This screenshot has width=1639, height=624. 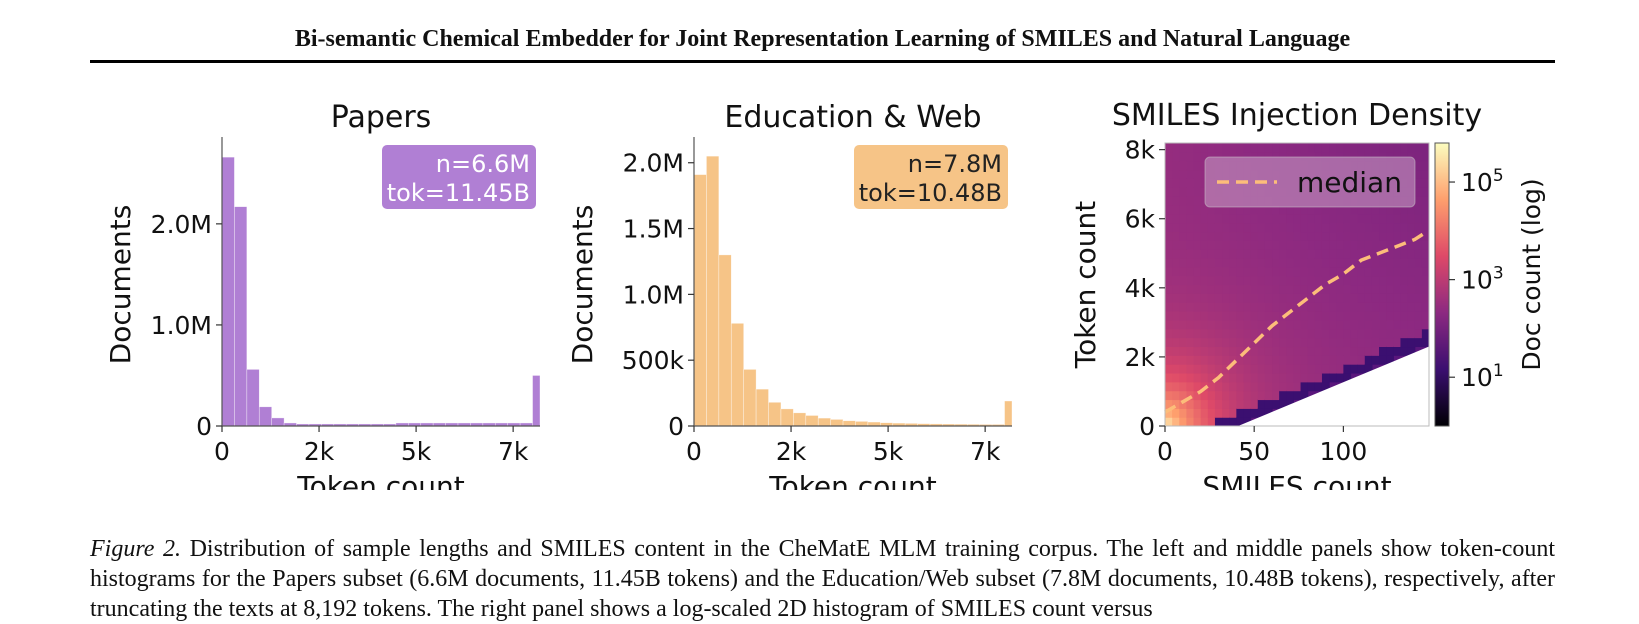 What do you see at coordinates (653, 294) in the screenshot?
I see `y-tick-label: 1.0M` at bounding box center [653, 294].